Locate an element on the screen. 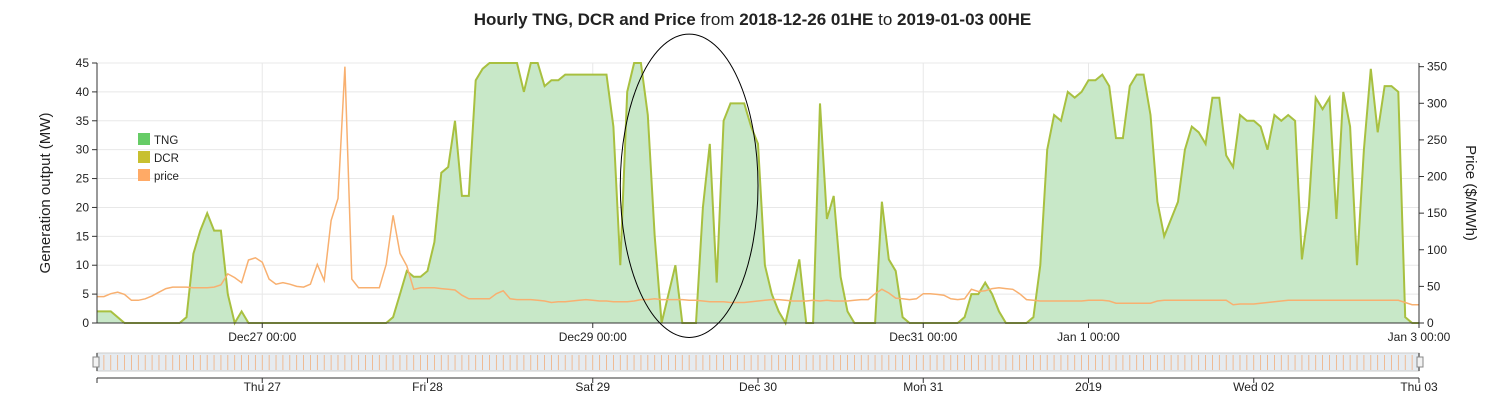 The width and height of the screenshot is (1505, 403). chart-title-end: 2019-01-03 00HE is located at coordinates (964, 19).